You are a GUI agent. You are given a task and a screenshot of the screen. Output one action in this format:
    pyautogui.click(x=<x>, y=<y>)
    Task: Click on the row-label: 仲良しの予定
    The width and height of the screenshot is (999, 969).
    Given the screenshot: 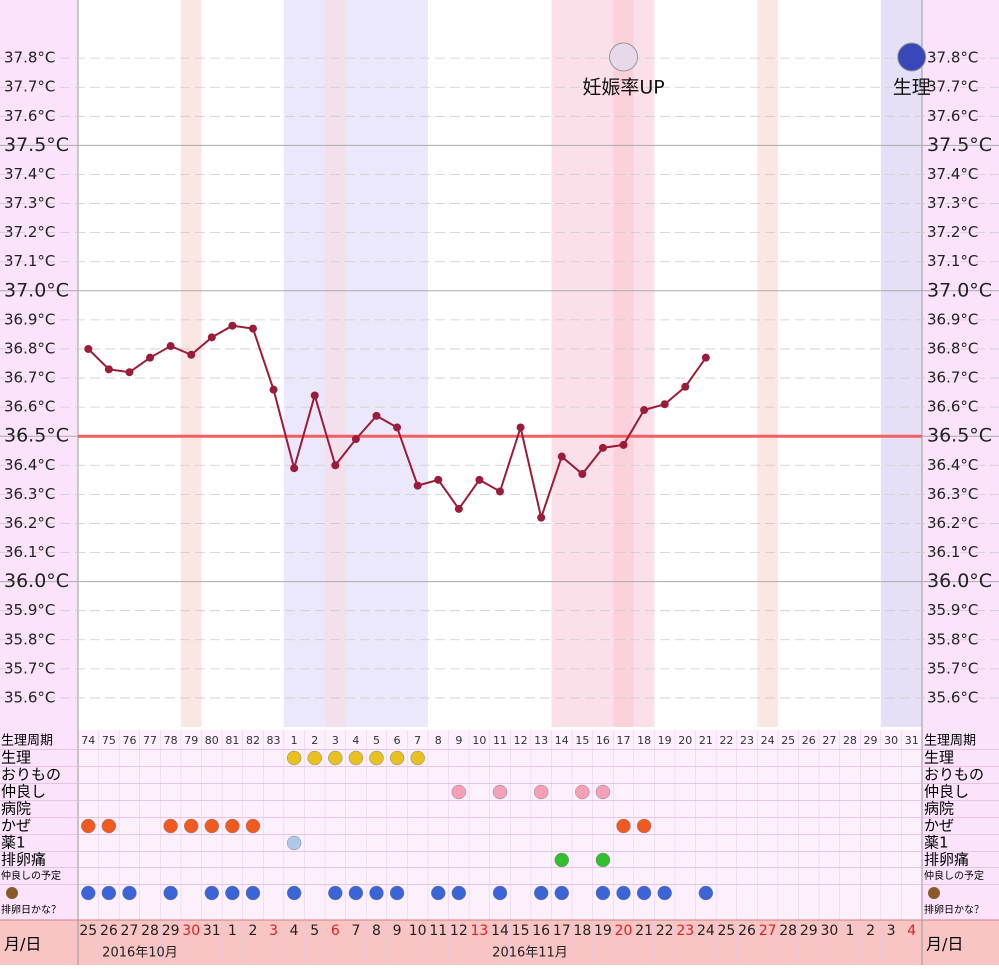 What is the action you would take?
    pyautogui.click(x=31, y=875)
    